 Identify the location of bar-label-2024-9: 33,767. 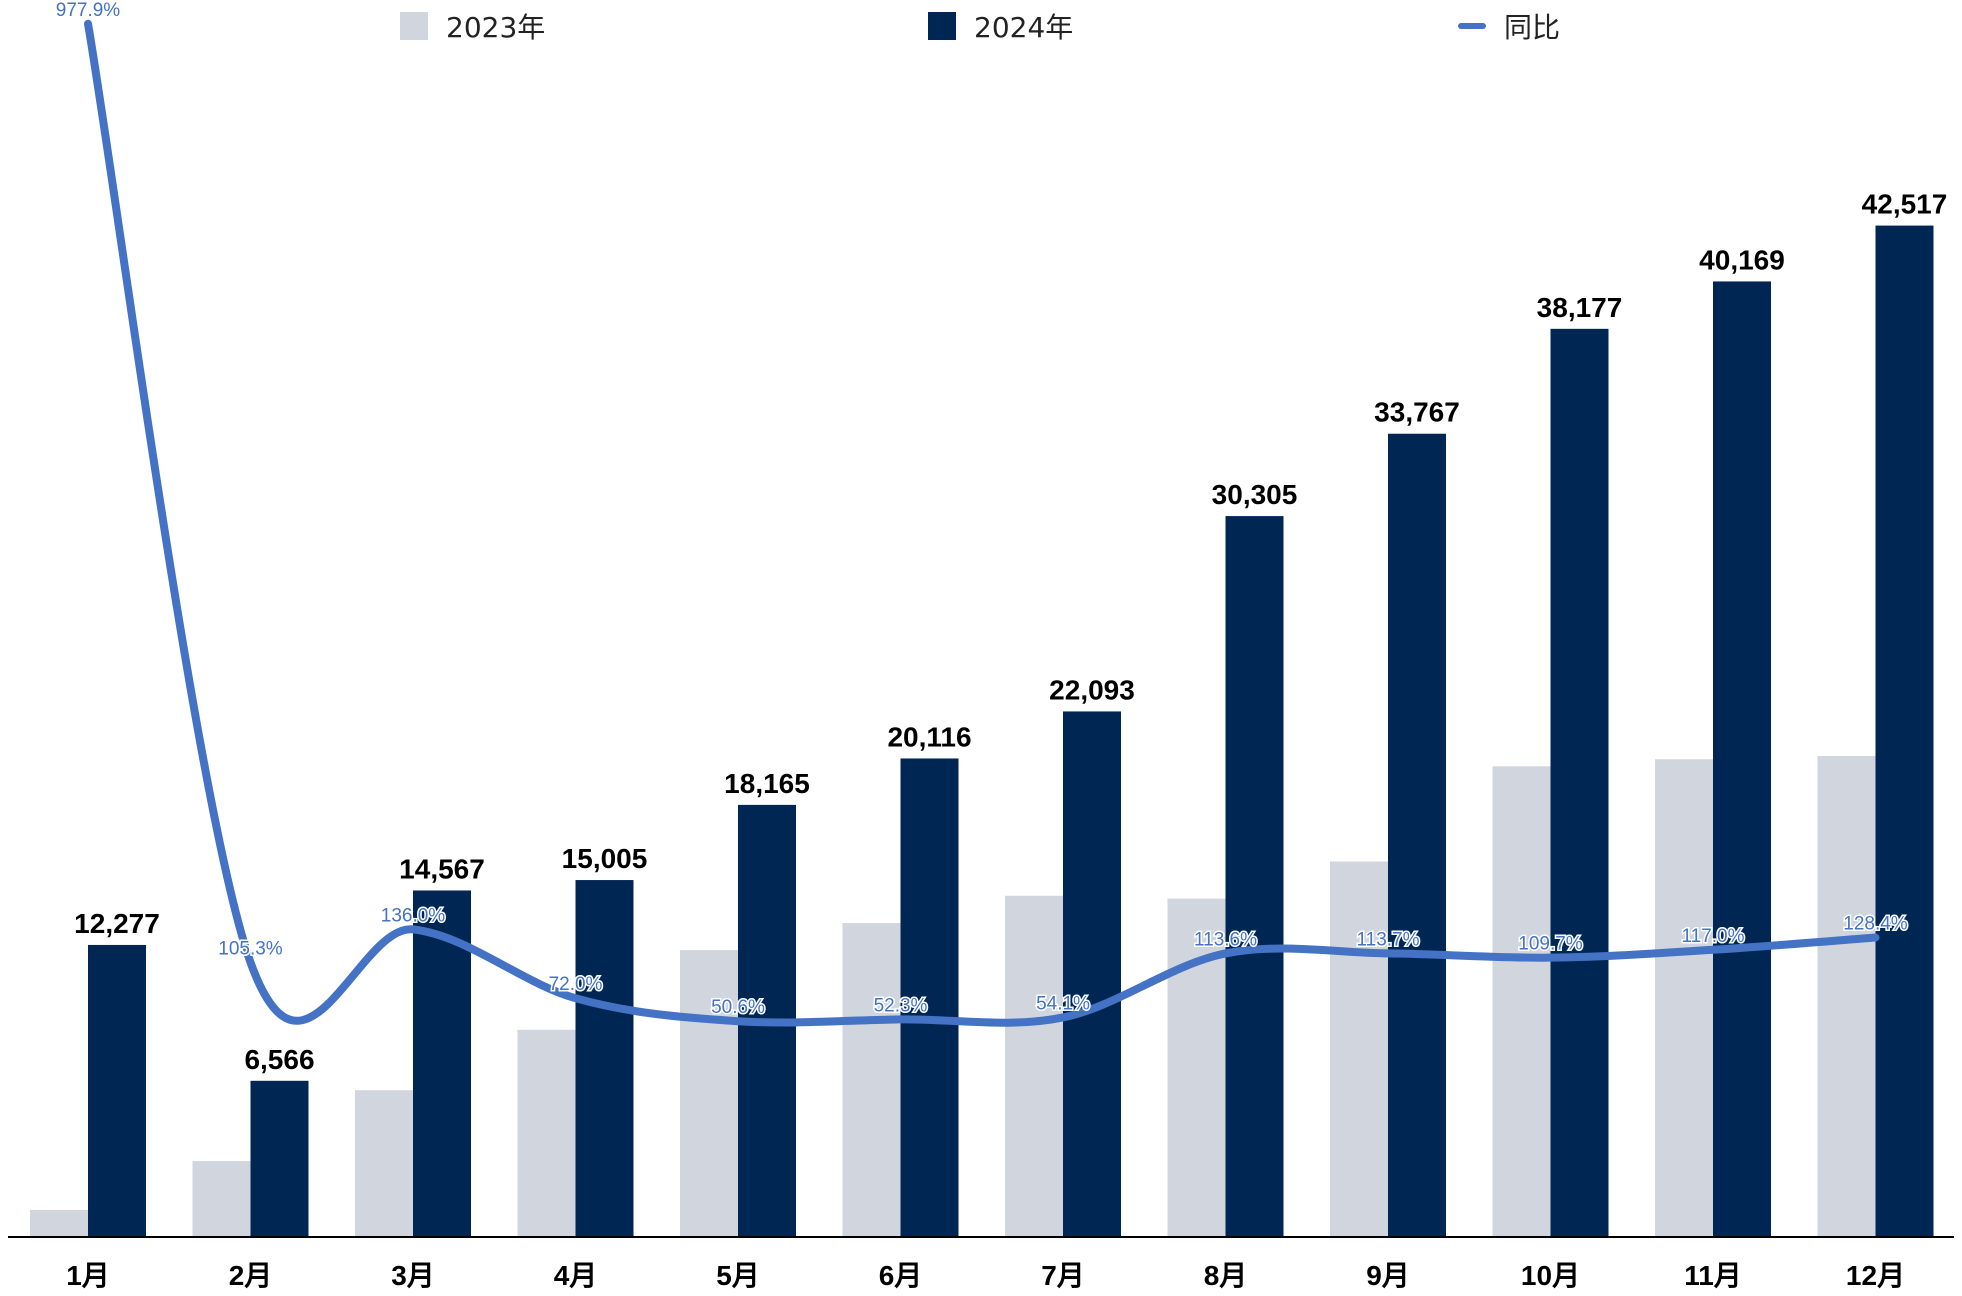
(1417, 412).